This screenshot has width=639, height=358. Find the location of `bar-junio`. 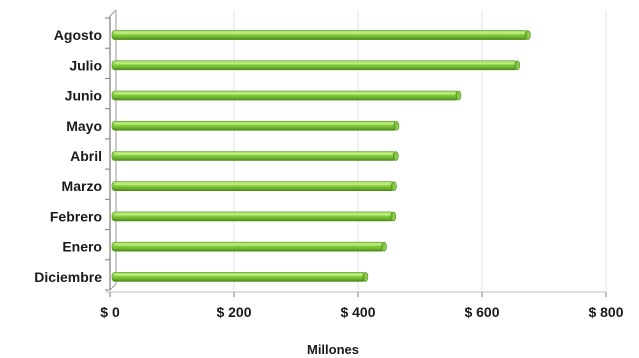

bar-junio is located at coordinates (285, 95).